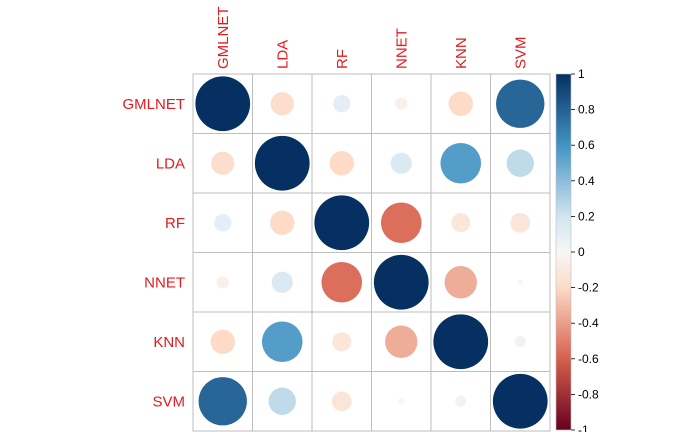 The image size is (700, 432). What do you see at coordinates (520, 103) in the screenshot?
I see `correlation-circle-gmlnet-svm` at bounding box center [520, 103].